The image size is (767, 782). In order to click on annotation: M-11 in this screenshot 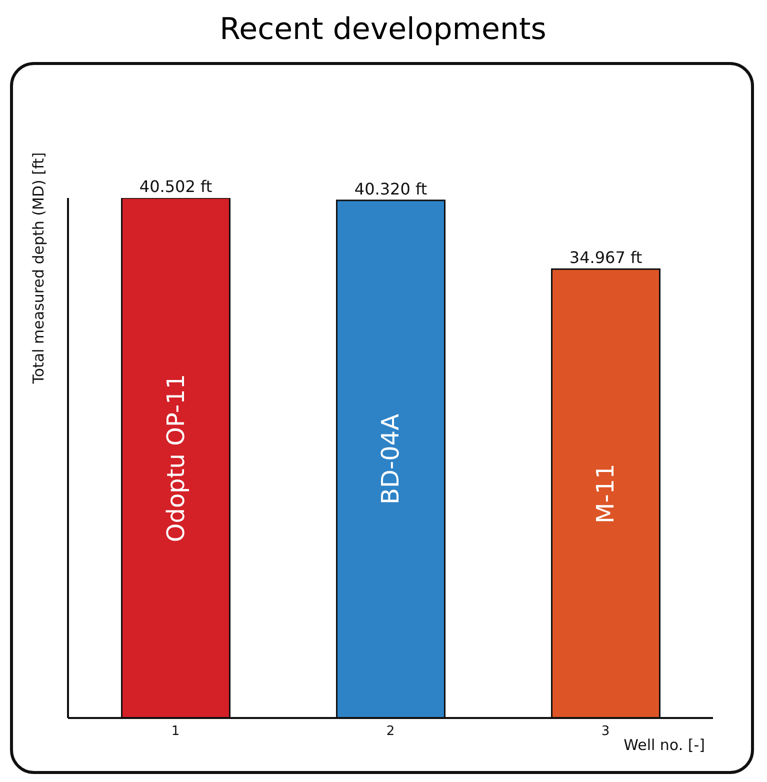, I will do `click(606, 494)`.